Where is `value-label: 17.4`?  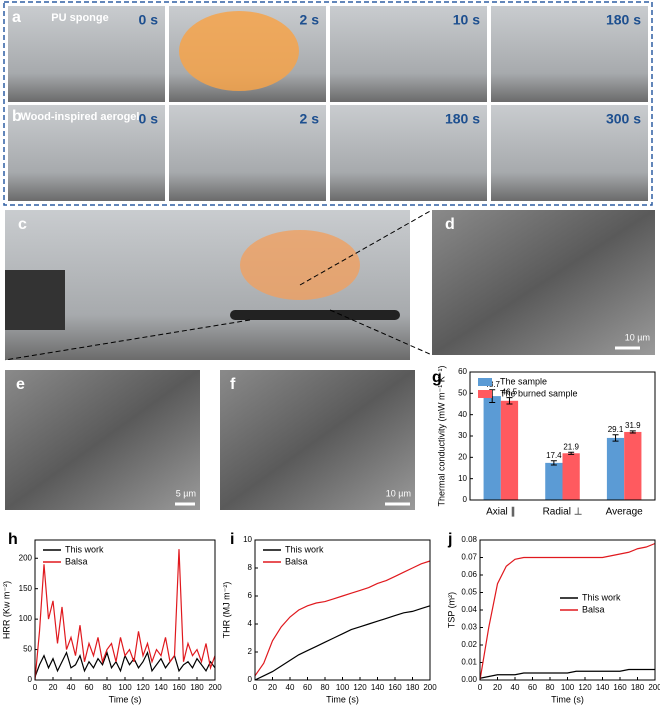 value-label: 17.4 is located at coordinates (554, 455).